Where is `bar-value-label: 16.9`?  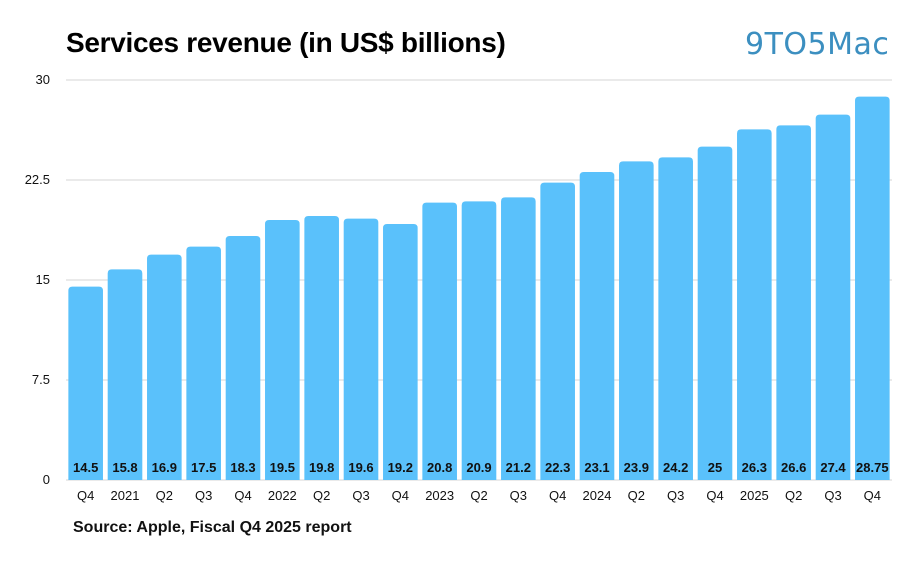
bar-value-label: 16.9 is located at coordinates (164, 467).